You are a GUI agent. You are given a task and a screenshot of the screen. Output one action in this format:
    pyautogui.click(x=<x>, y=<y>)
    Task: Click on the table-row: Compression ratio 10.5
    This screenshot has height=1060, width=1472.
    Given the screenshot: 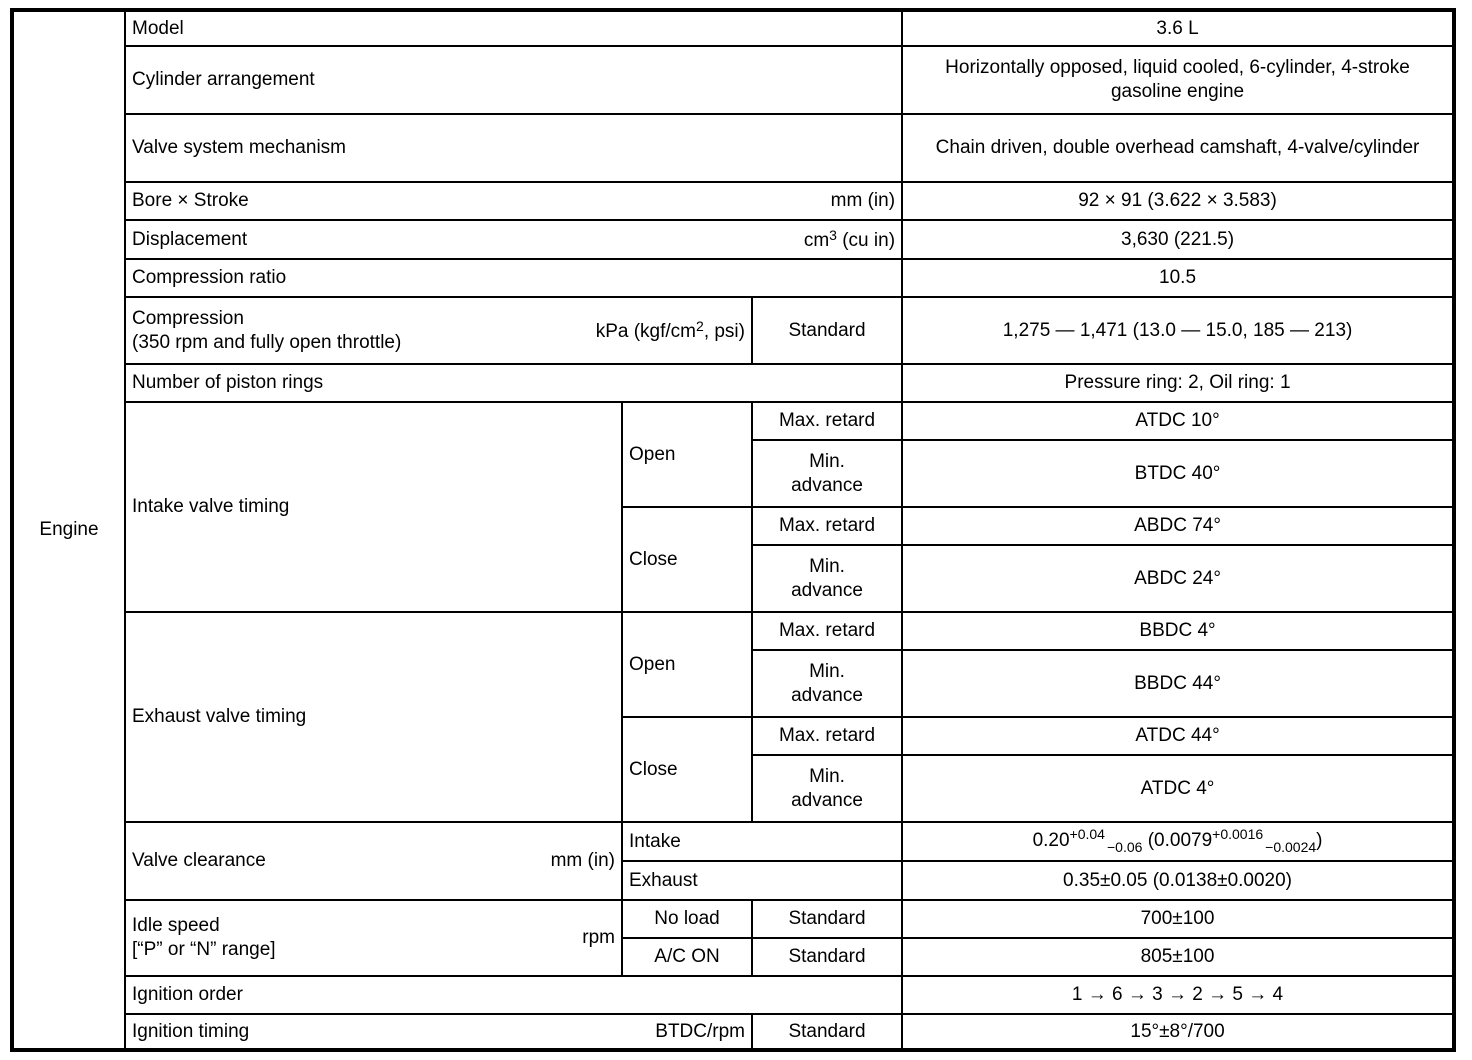 What is the action you would take?
    pyautogui.click(x=734, y=278)
    